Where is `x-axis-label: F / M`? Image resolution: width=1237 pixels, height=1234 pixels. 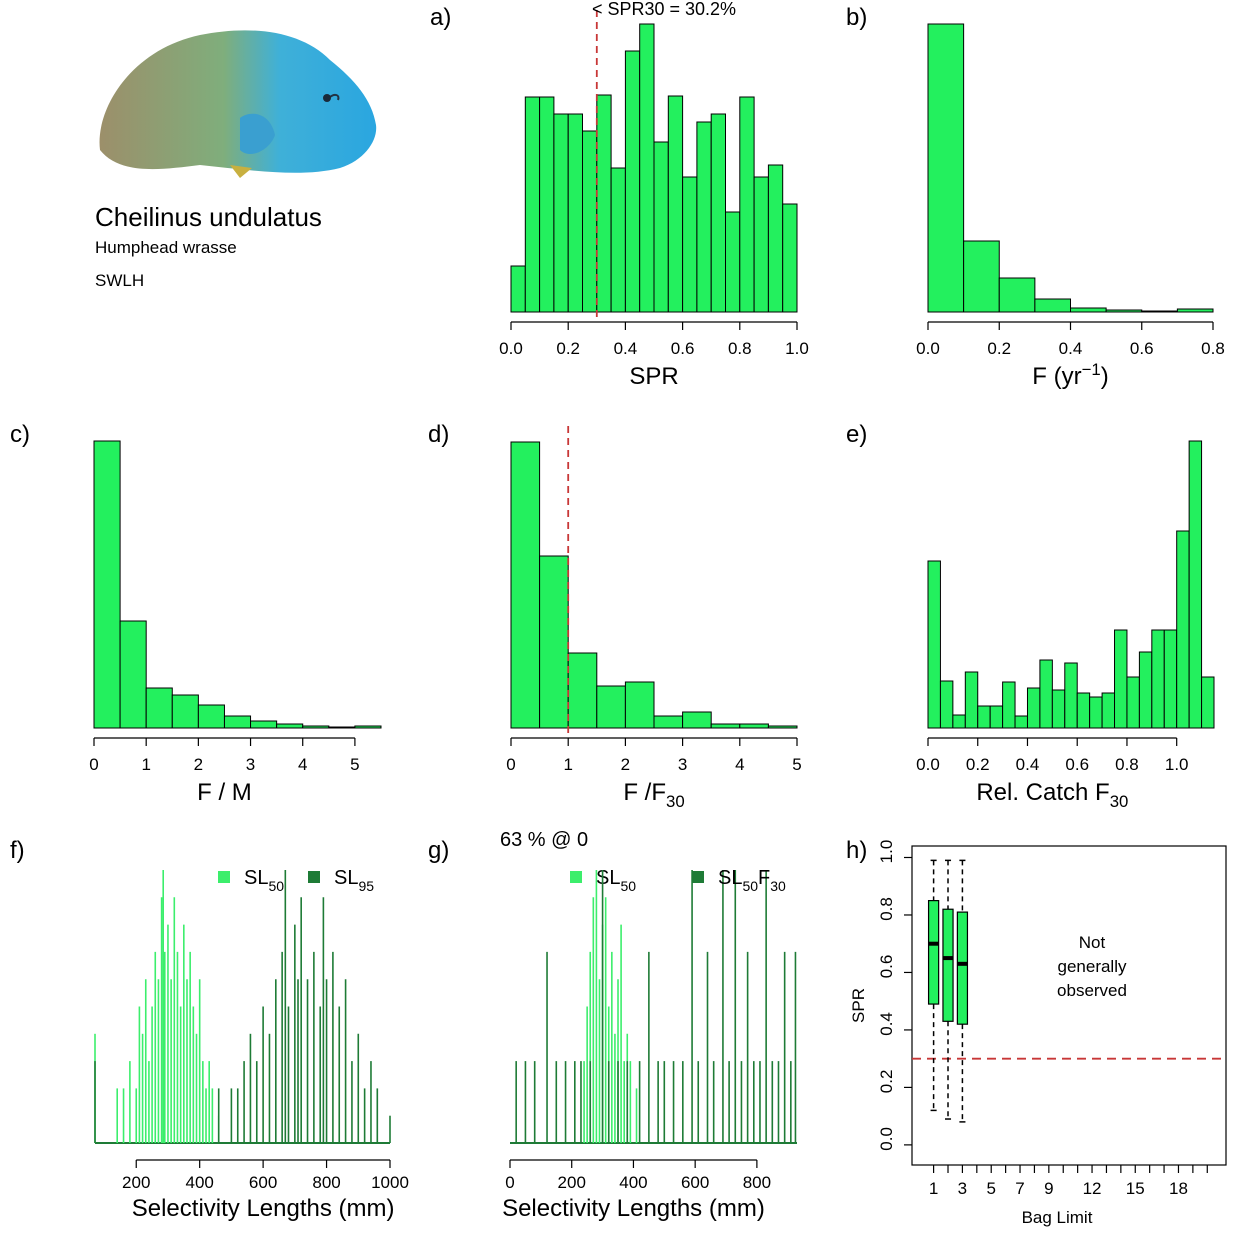 x-axis-label: F / M is located at coordinates (224, 792).